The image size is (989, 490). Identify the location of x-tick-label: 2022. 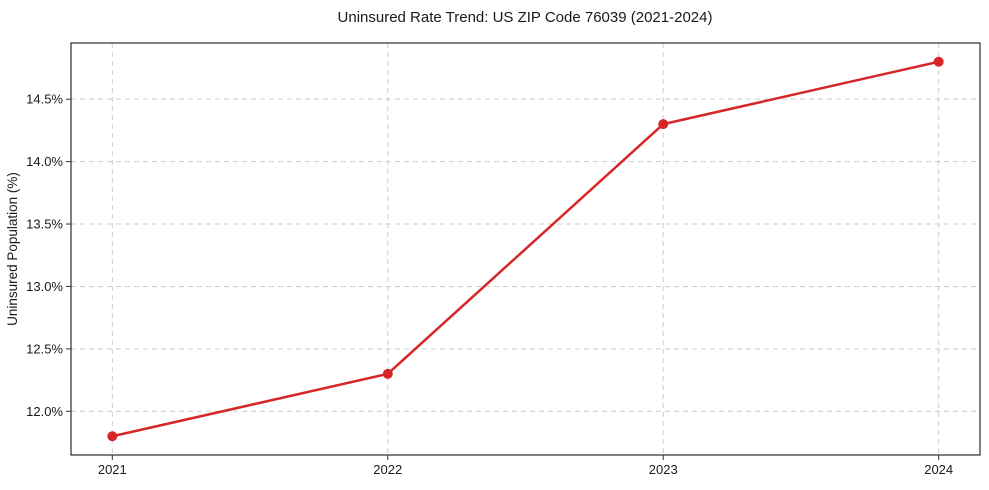
(387, 469).